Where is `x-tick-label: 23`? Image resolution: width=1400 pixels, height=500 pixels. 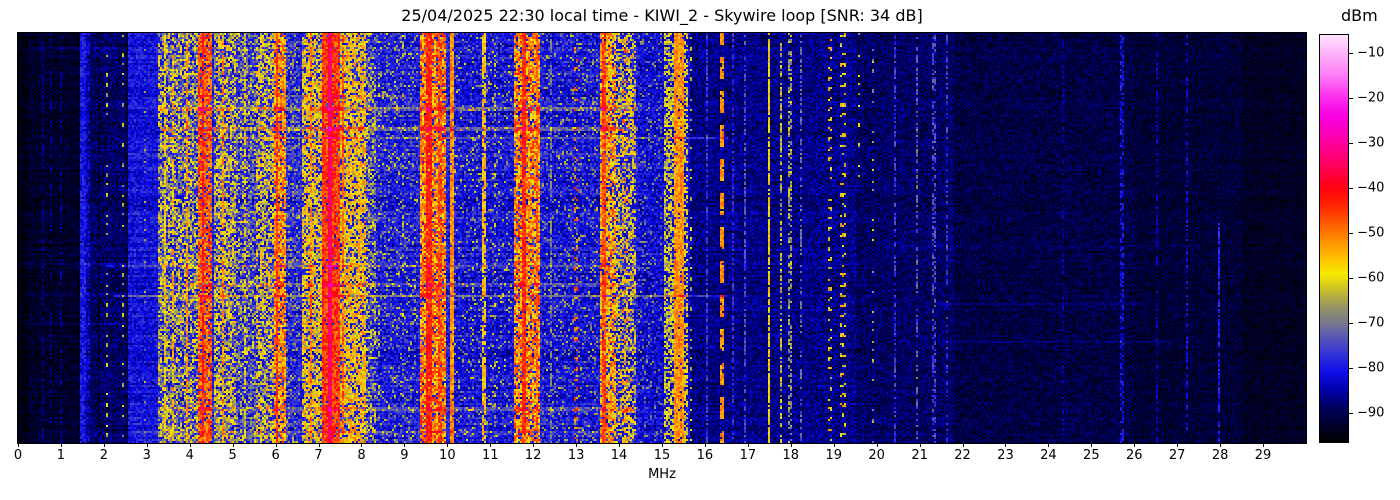
x-tick-label: 23 is located at coordinates (1005, 455).